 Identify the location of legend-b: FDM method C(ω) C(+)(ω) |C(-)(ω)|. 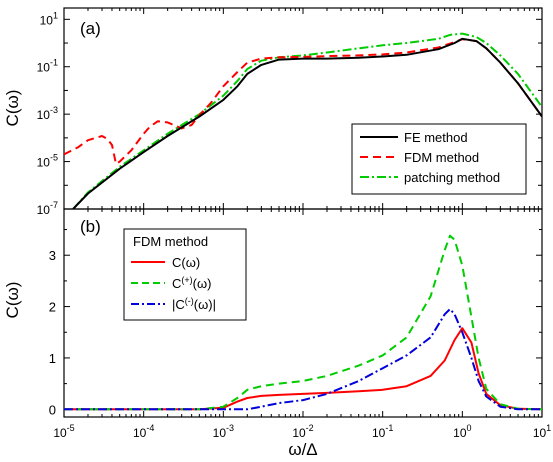
(185, 274).